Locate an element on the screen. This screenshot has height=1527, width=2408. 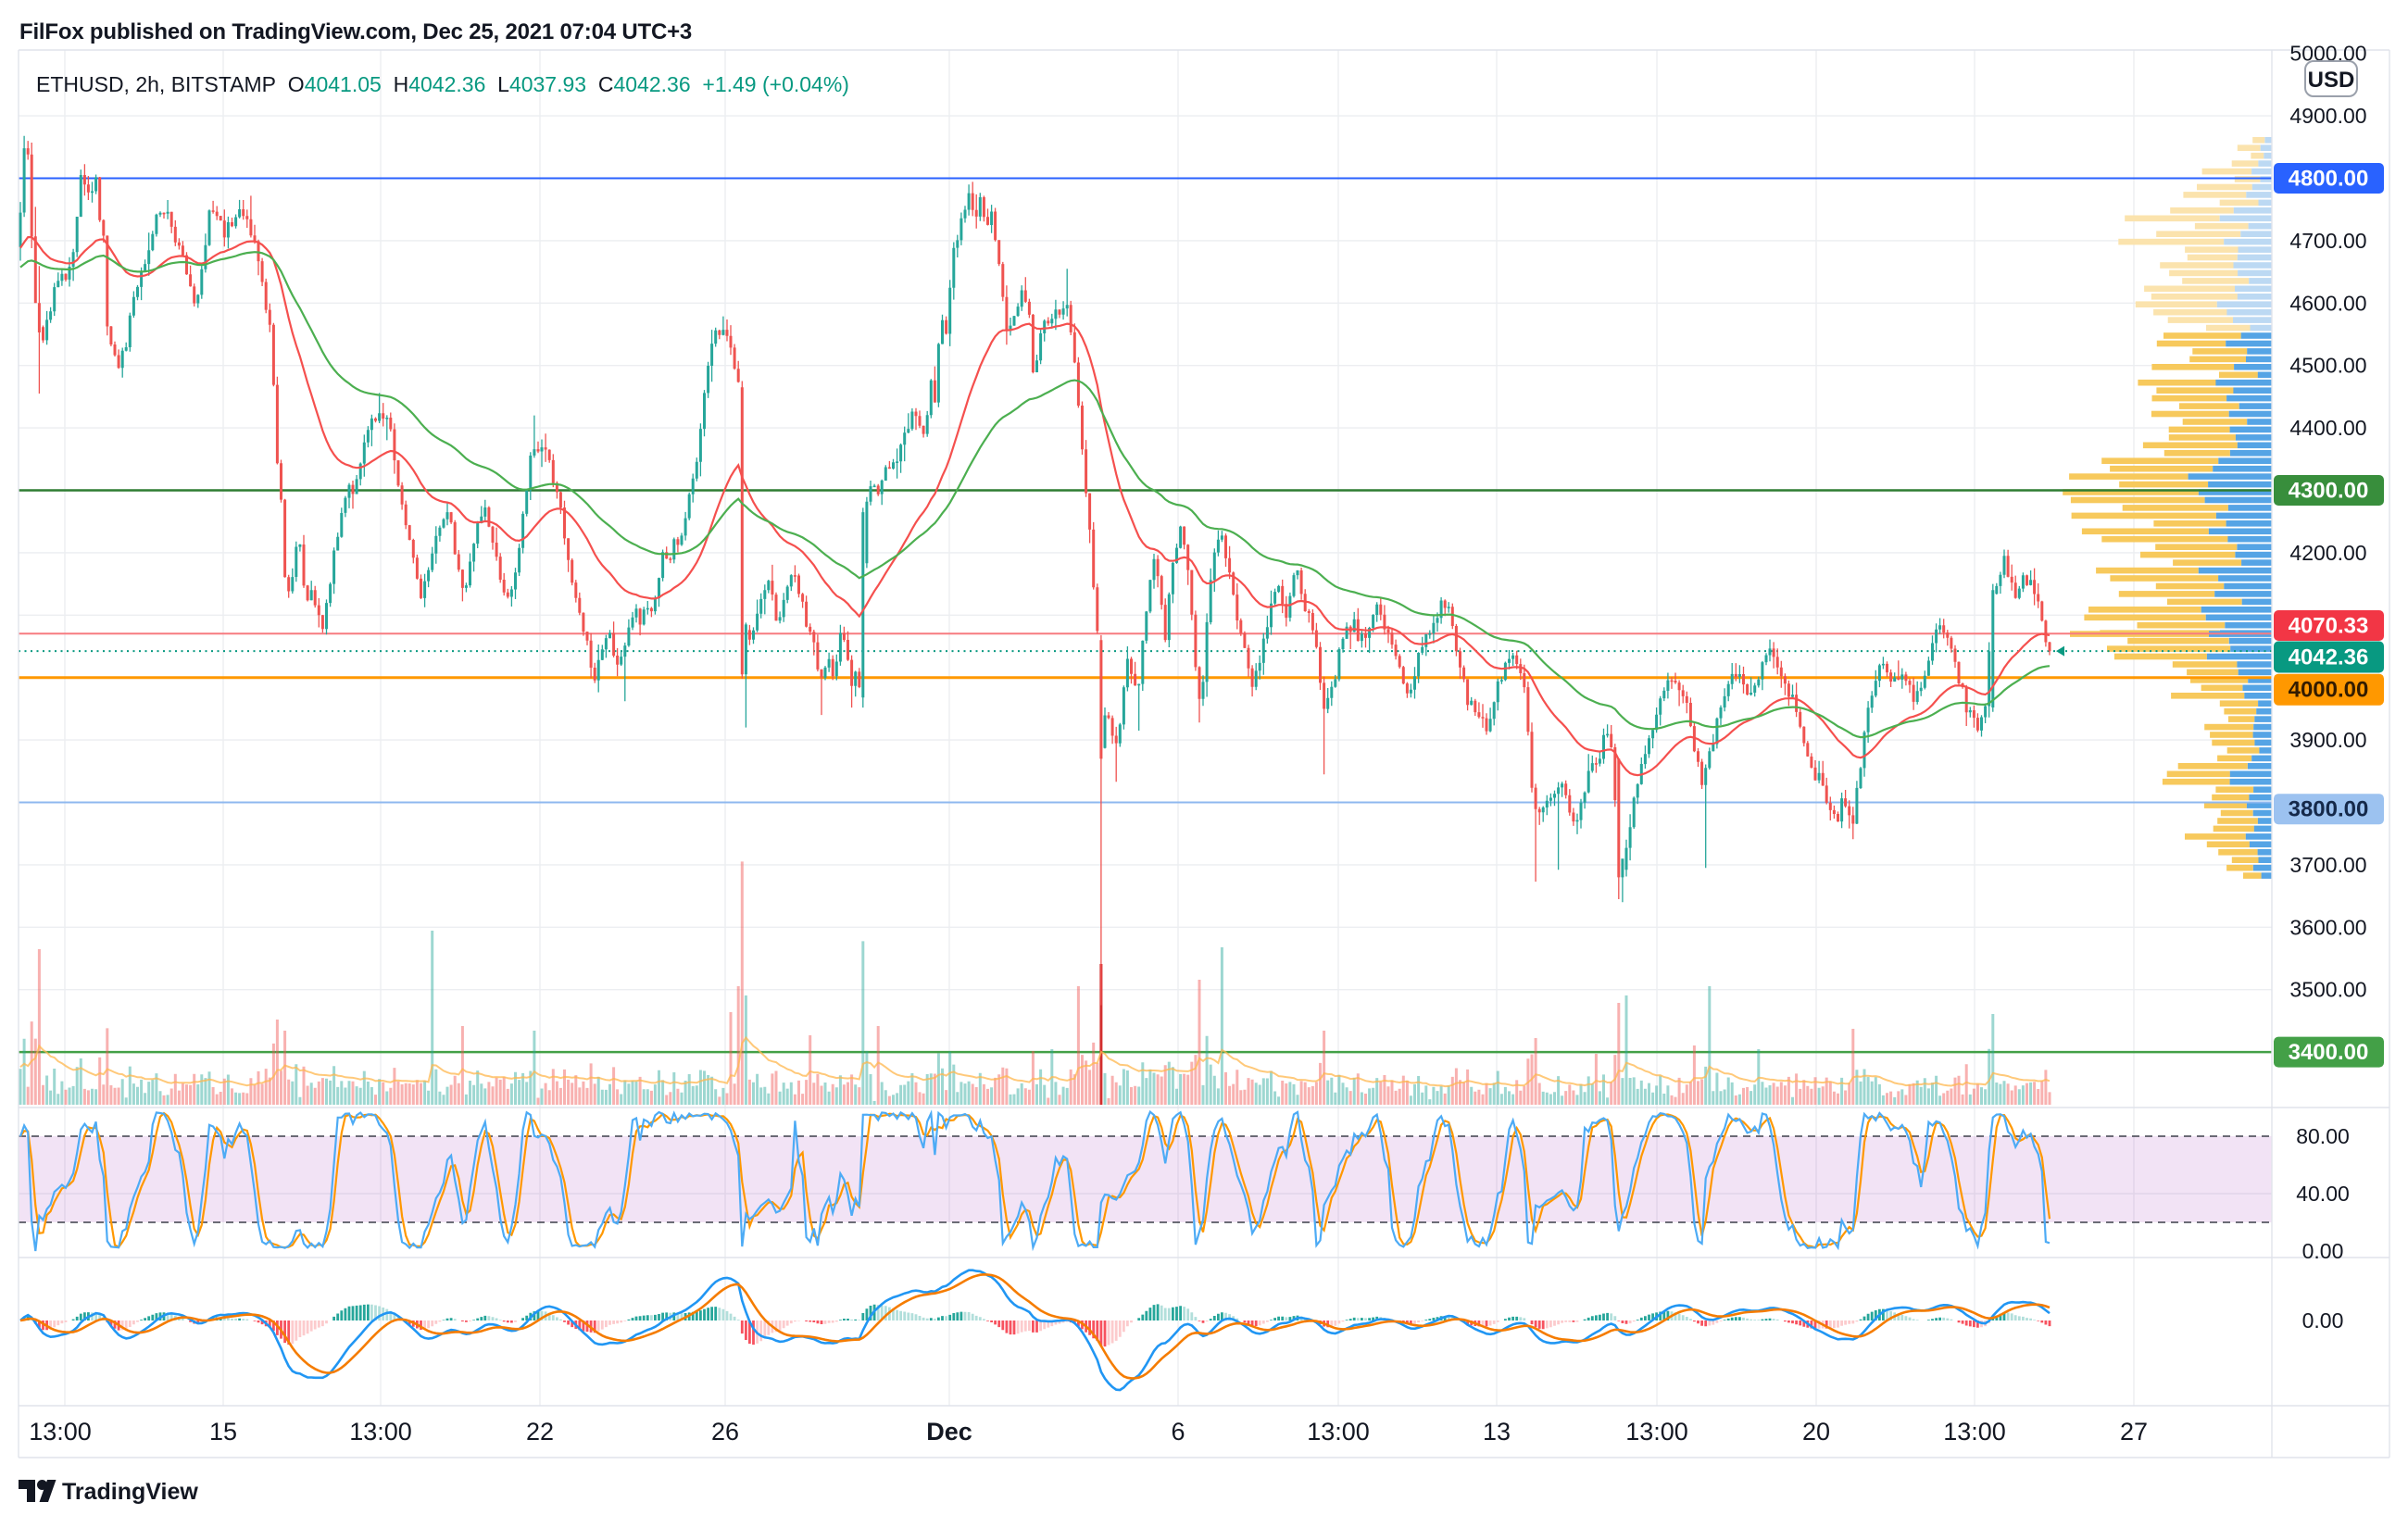
svg-text: 3400.00 is located at coordinates (2329, 1052).